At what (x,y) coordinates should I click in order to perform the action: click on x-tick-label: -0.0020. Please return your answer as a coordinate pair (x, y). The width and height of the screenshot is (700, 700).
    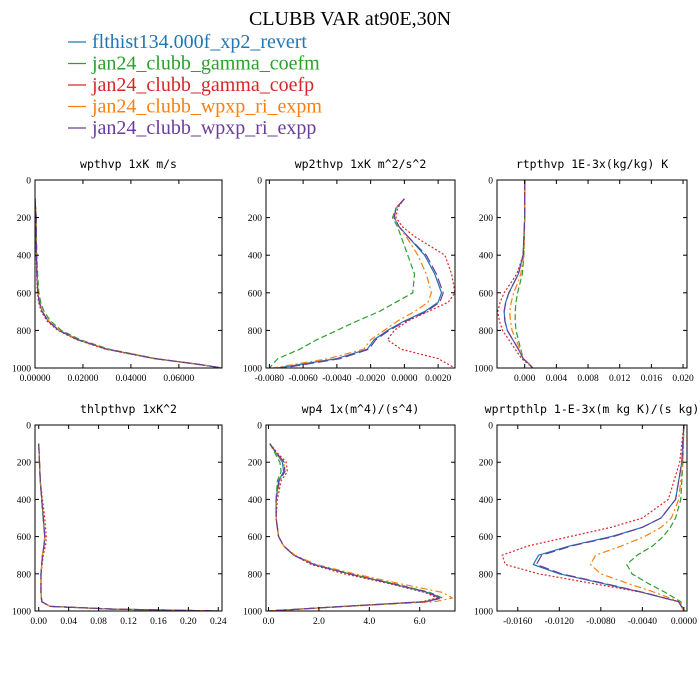
    Looking at the image, I should click on (371, 379).